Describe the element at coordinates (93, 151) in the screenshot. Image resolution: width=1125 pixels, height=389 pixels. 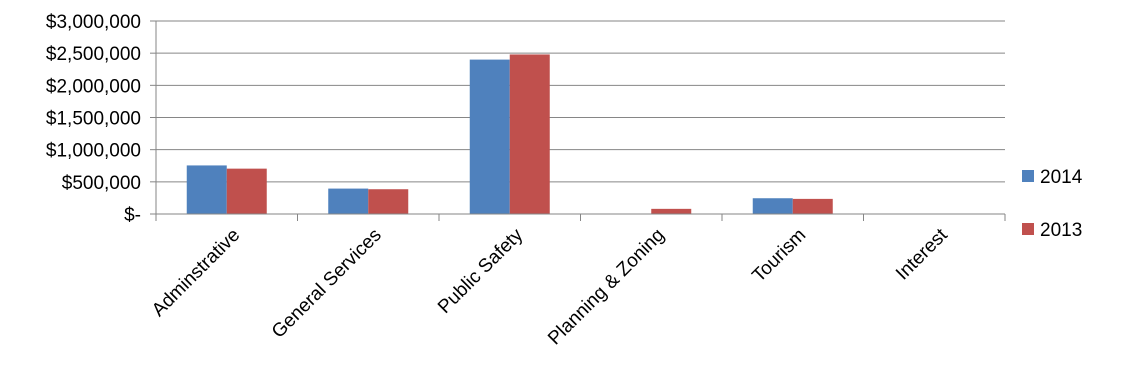
I see `y-tick-label: $1,000,000` at that location.